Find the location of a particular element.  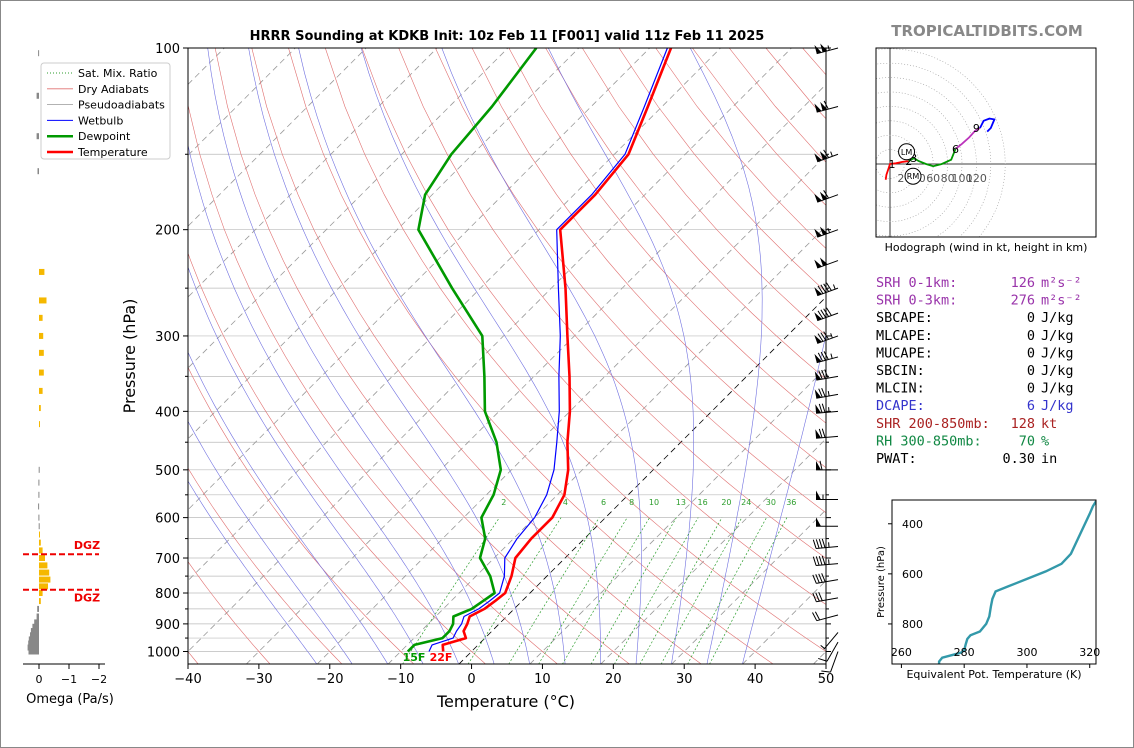

legend-label: Wetbulb is located at coordinates (100, 120).